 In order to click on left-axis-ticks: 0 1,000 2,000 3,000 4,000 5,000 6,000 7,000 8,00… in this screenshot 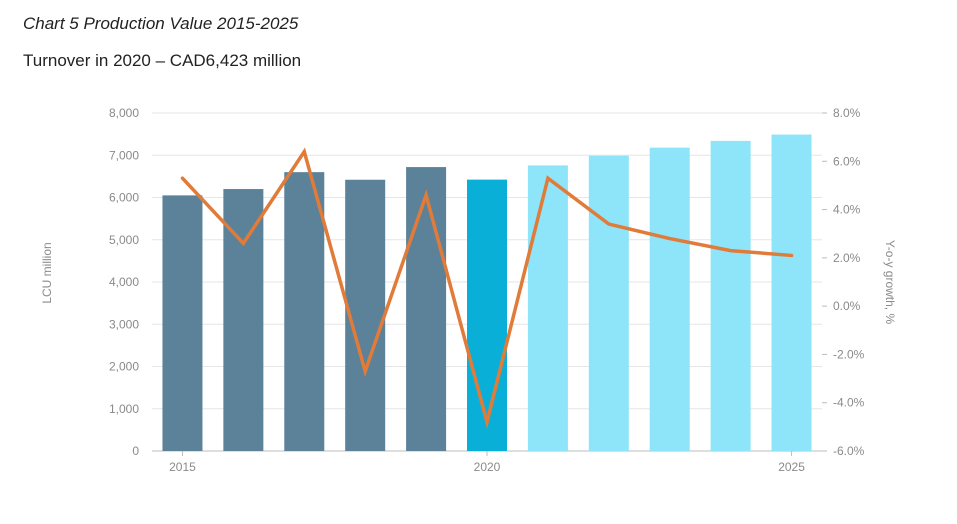, I will do `click(124, 282)`.